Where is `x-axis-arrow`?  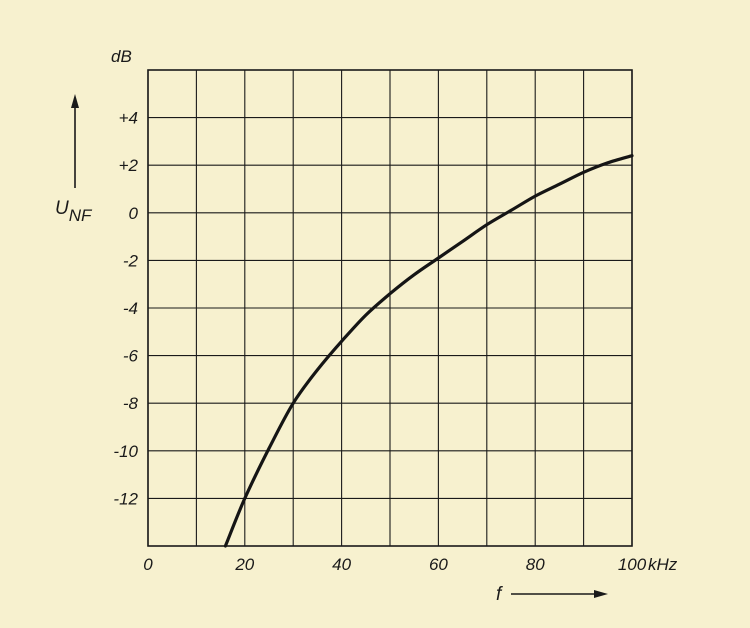 x-axis-arrow is located at coordinates (559, 594).